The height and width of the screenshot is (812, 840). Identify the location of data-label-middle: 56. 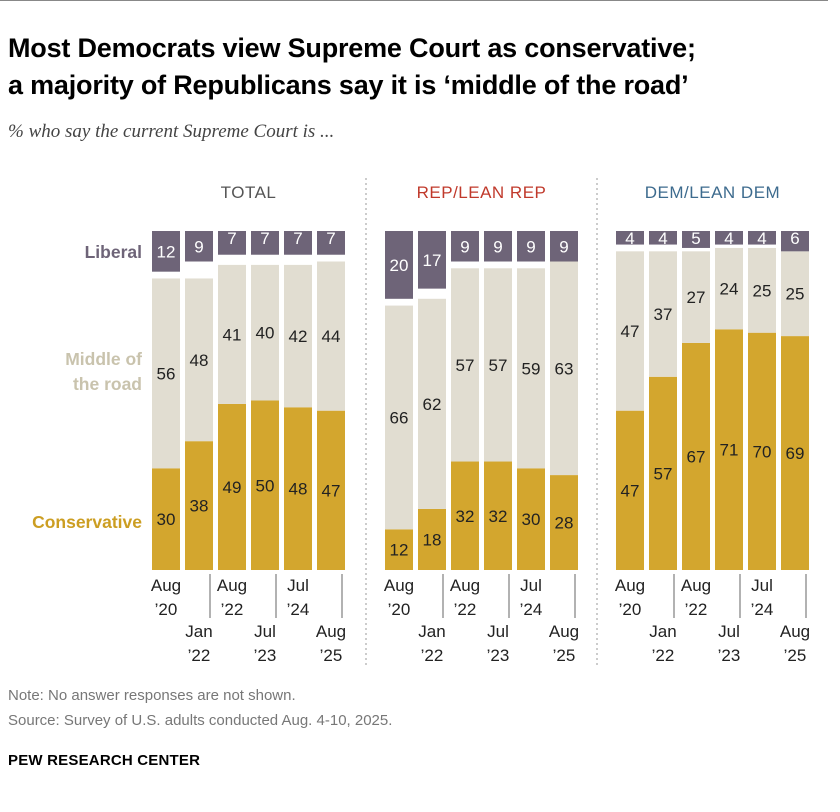
(166, 373).